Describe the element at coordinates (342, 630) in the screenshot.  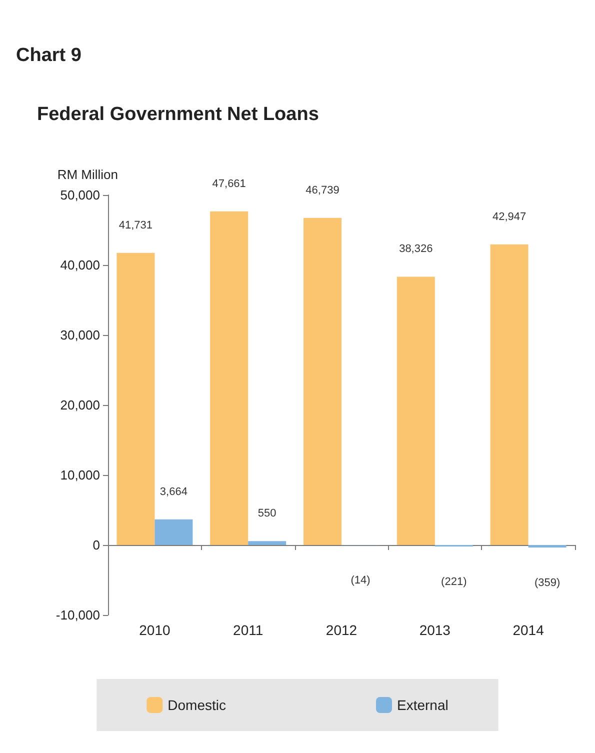
I see `x-tick-label: 2012` at that location.